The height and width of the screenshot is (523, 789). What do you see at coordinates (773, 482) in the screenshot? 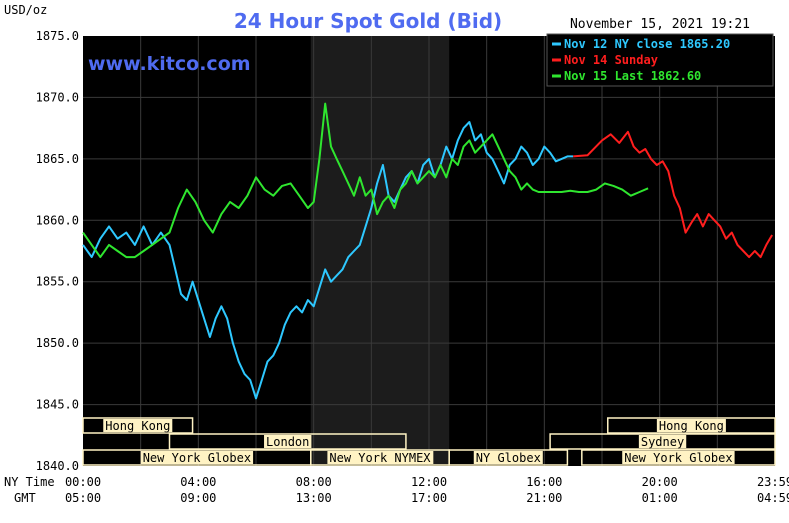
I see `x-tick-label-ny: 23:59` at bounding box center [773, 482].